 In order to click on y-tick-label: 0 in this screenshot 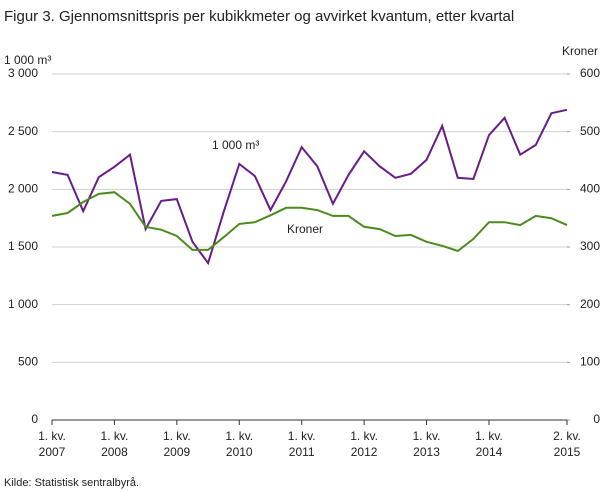, I will do `click(34, 419)`.